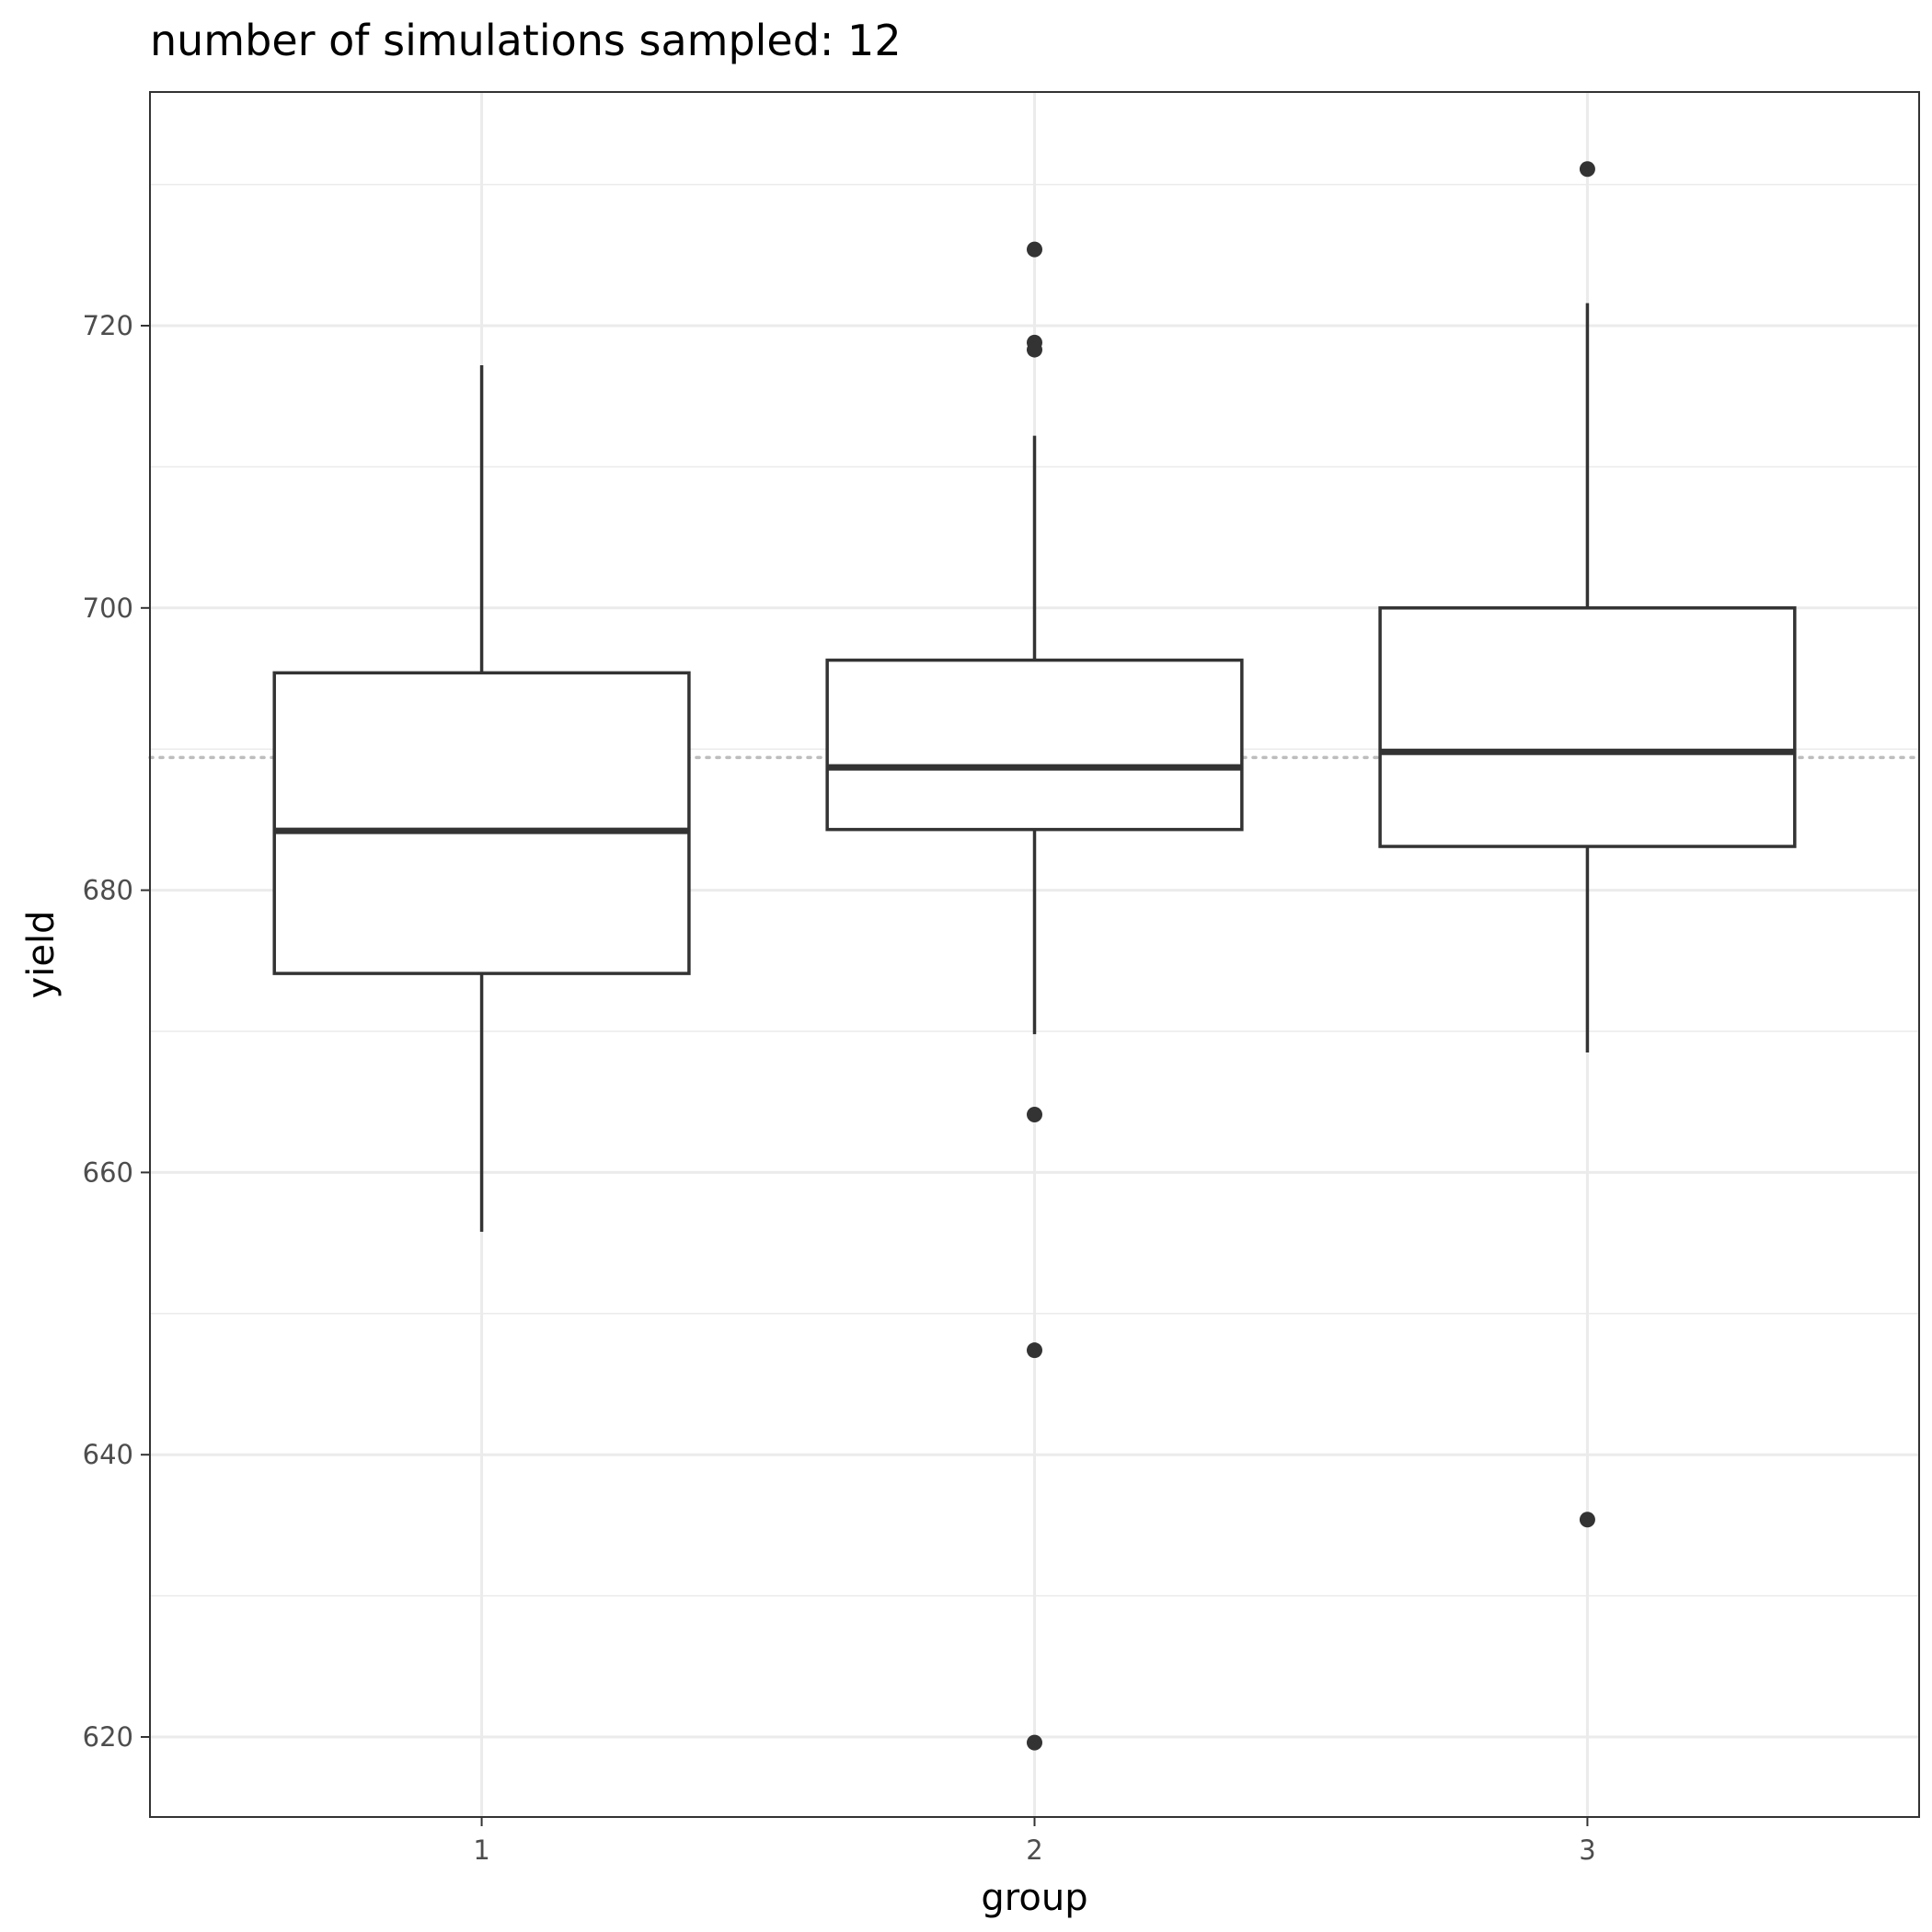 This screenshot has width=1932, height=1932. Describe the element at coordinates (108, 608) in the screenshot. I see `y-tick-label: 700` at that location.